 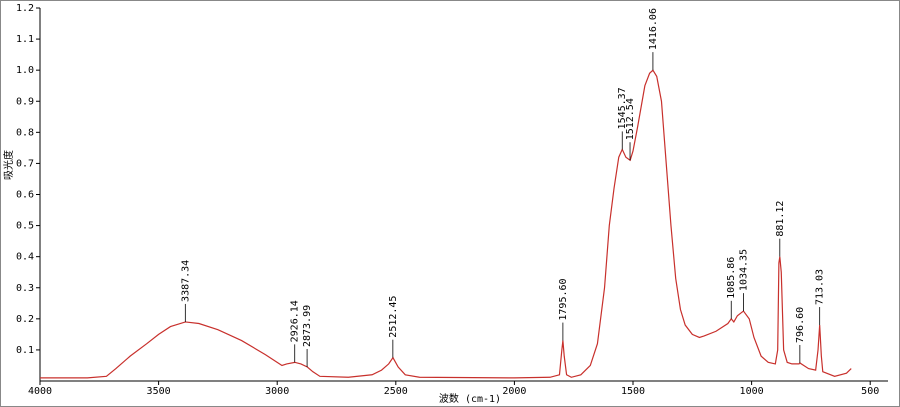 What do you see at coordinates (25, 8) in the screenshot?
I see `y-tick-label: 1.2` at bounding box center [25, 8].